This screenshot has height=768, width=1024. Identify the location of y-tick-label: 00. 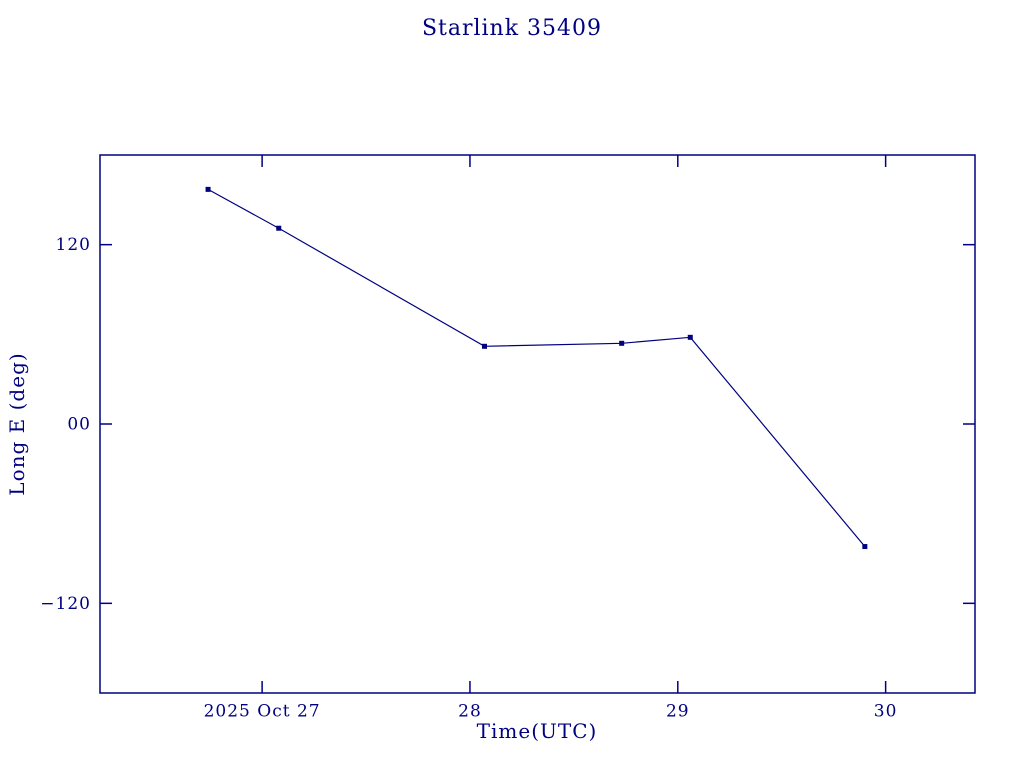
(79, 425).